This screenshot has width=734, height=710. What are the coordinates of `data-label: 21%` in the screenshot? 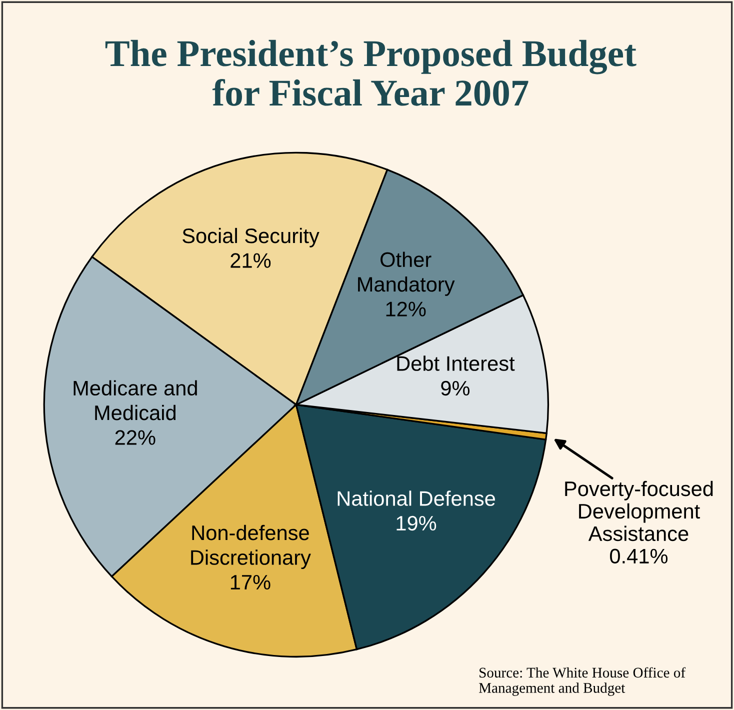 It's located at (250, 260).